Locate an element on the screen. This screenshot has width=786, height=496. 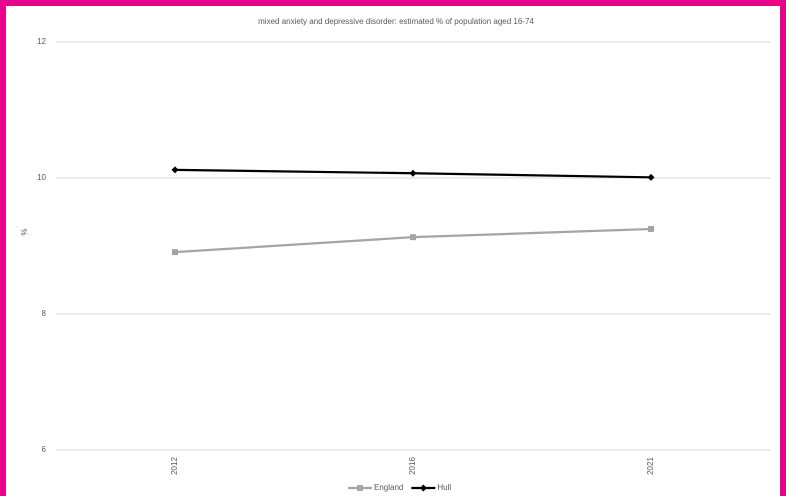
y-tick-label: 12 is located at coordinates (41, 41).